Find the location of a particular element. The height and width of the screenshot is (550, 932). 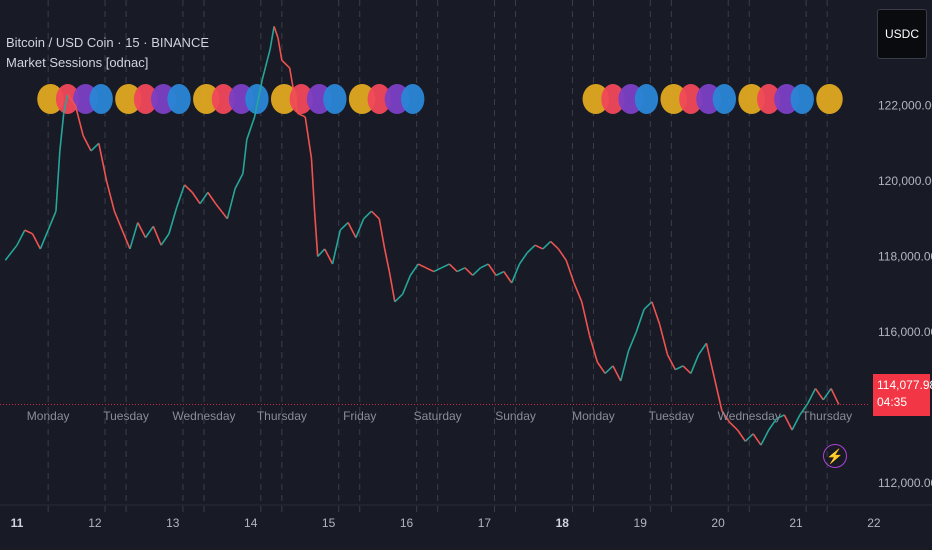

y-tick-label: 120,000.00 is located at coordinates (905, 181).